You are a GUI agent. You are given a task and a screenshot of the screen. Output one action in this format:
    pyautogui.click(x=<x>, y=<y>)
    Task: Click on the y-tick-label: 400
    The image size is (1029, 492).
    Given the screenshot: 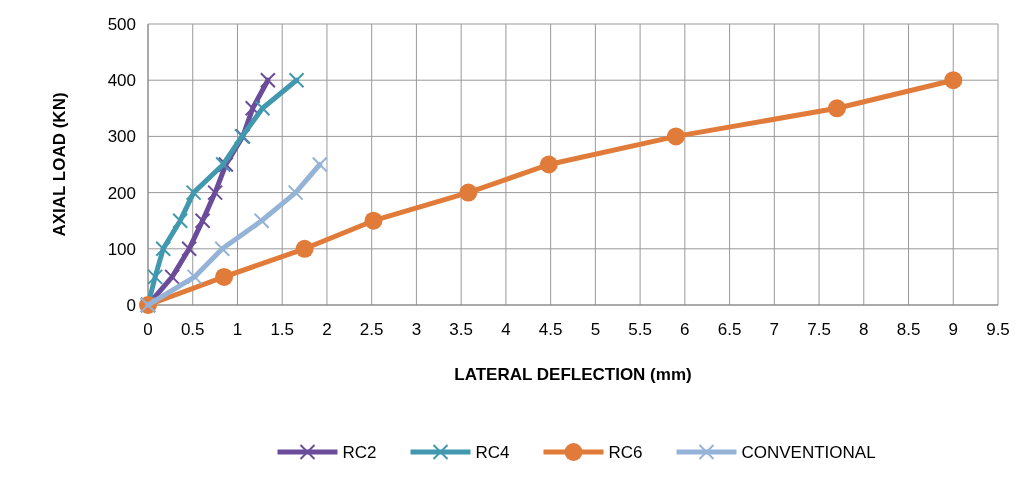 What is the action you would take?
    pyautogui.click(x=121, y=81)
    